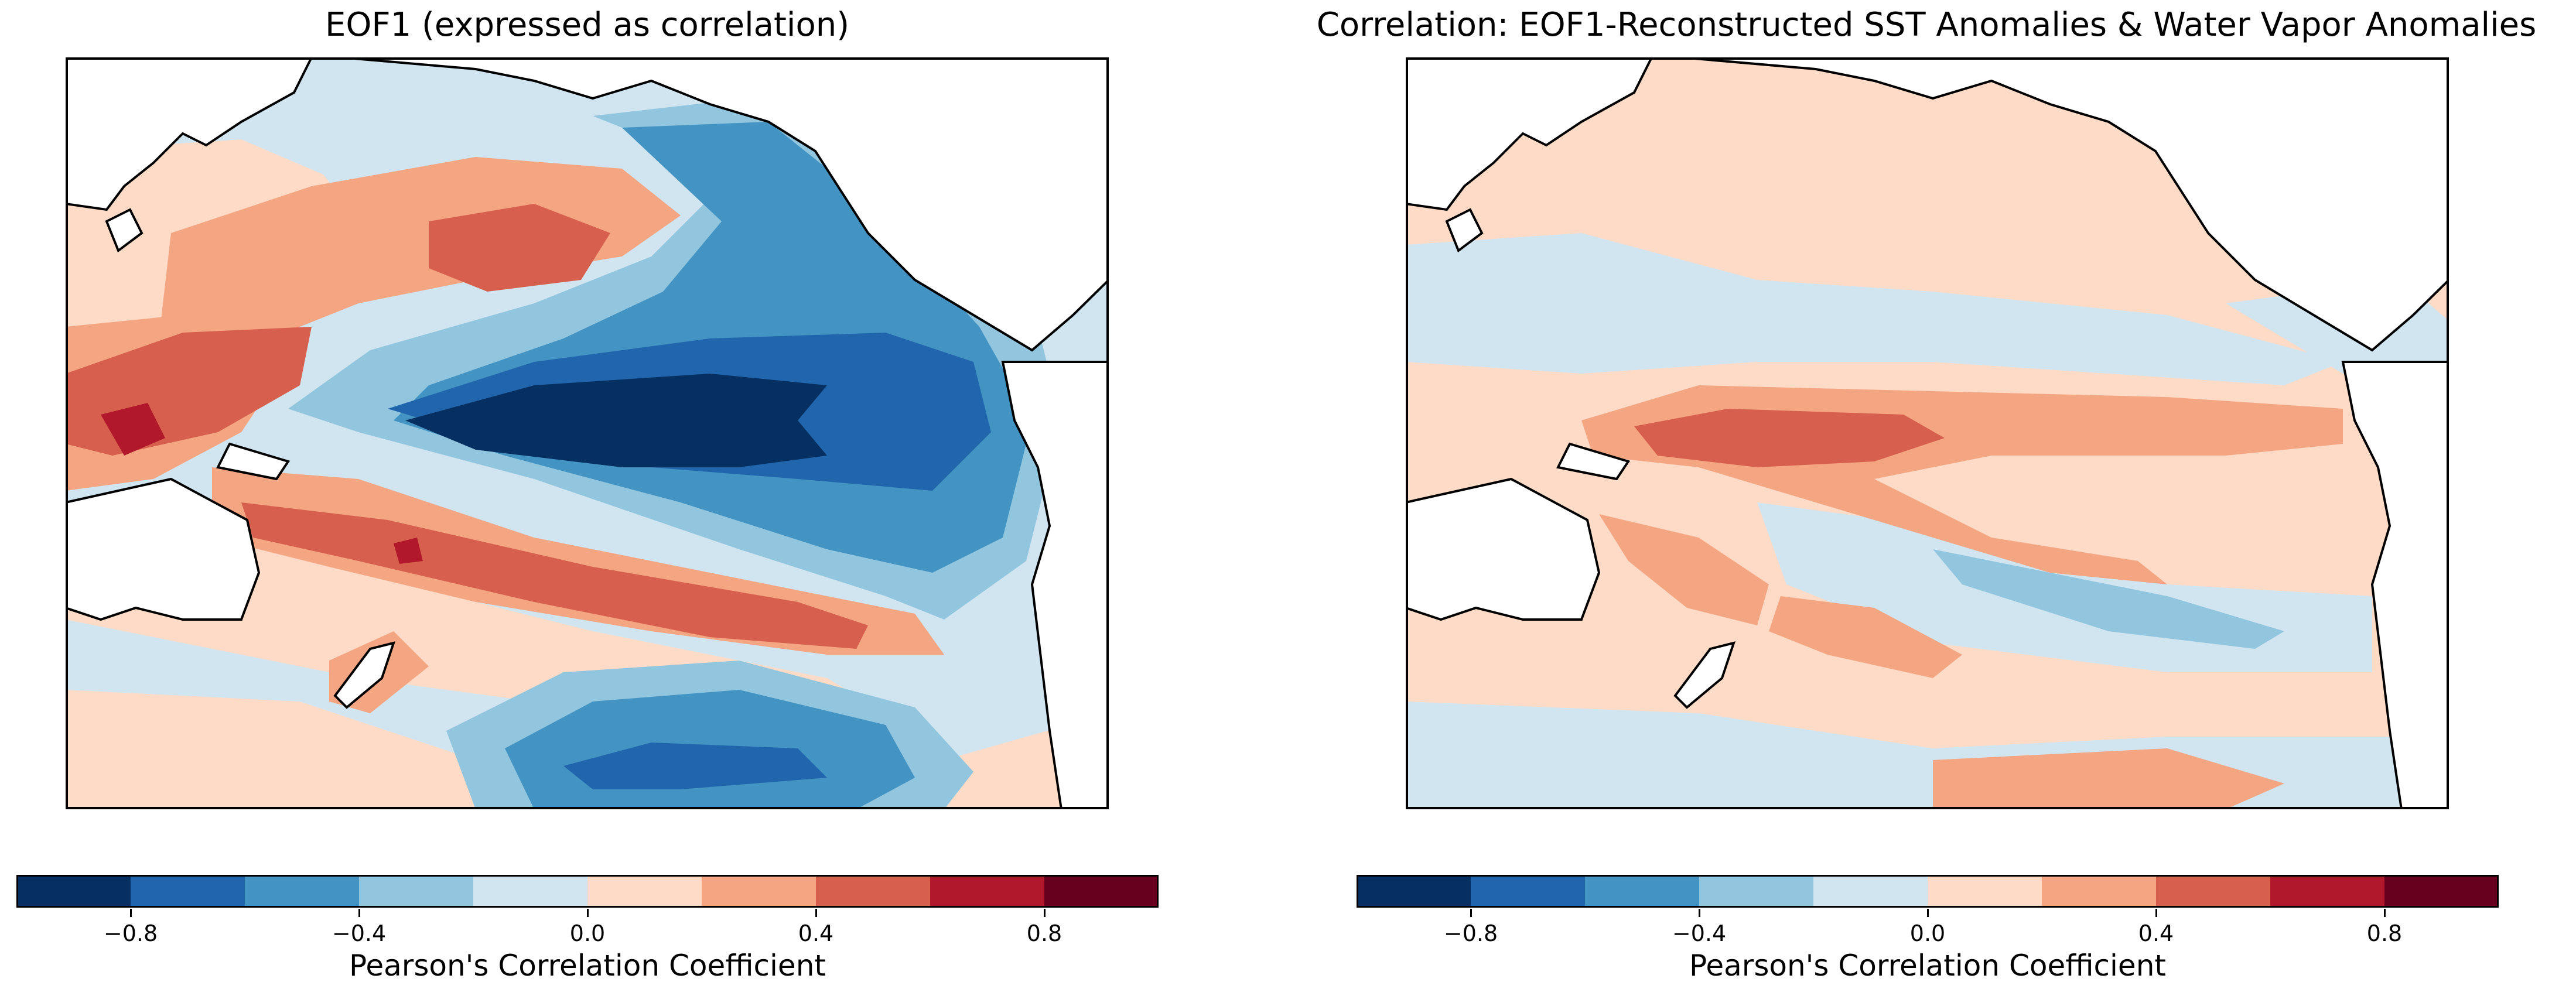  I want to click on left-land-new-zealand, so click(365, 675).